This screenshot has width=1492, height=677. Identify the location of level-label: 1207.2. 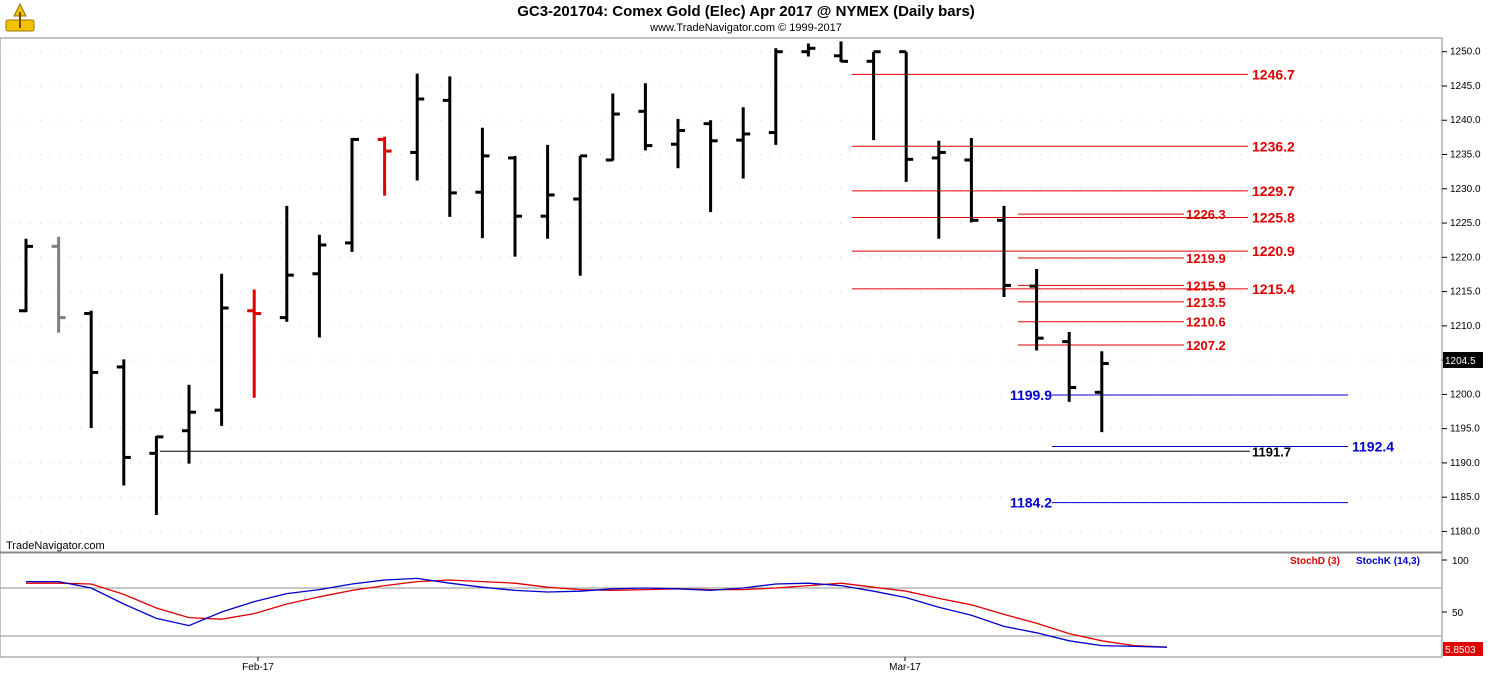
(1206, 345).